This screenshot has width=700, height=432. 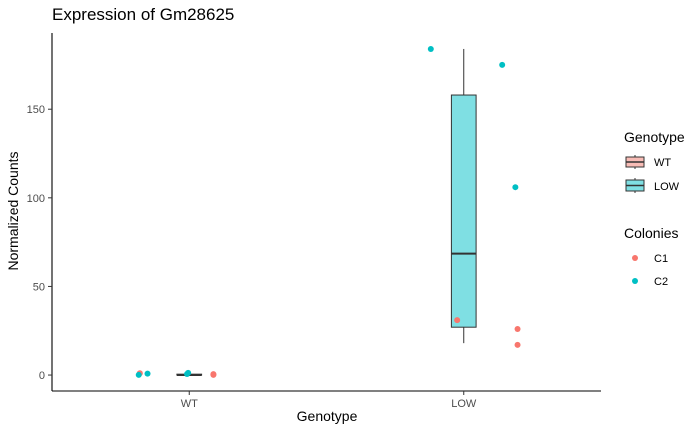 I want to click on legend-c2-dot, so click(x=635, y=281).